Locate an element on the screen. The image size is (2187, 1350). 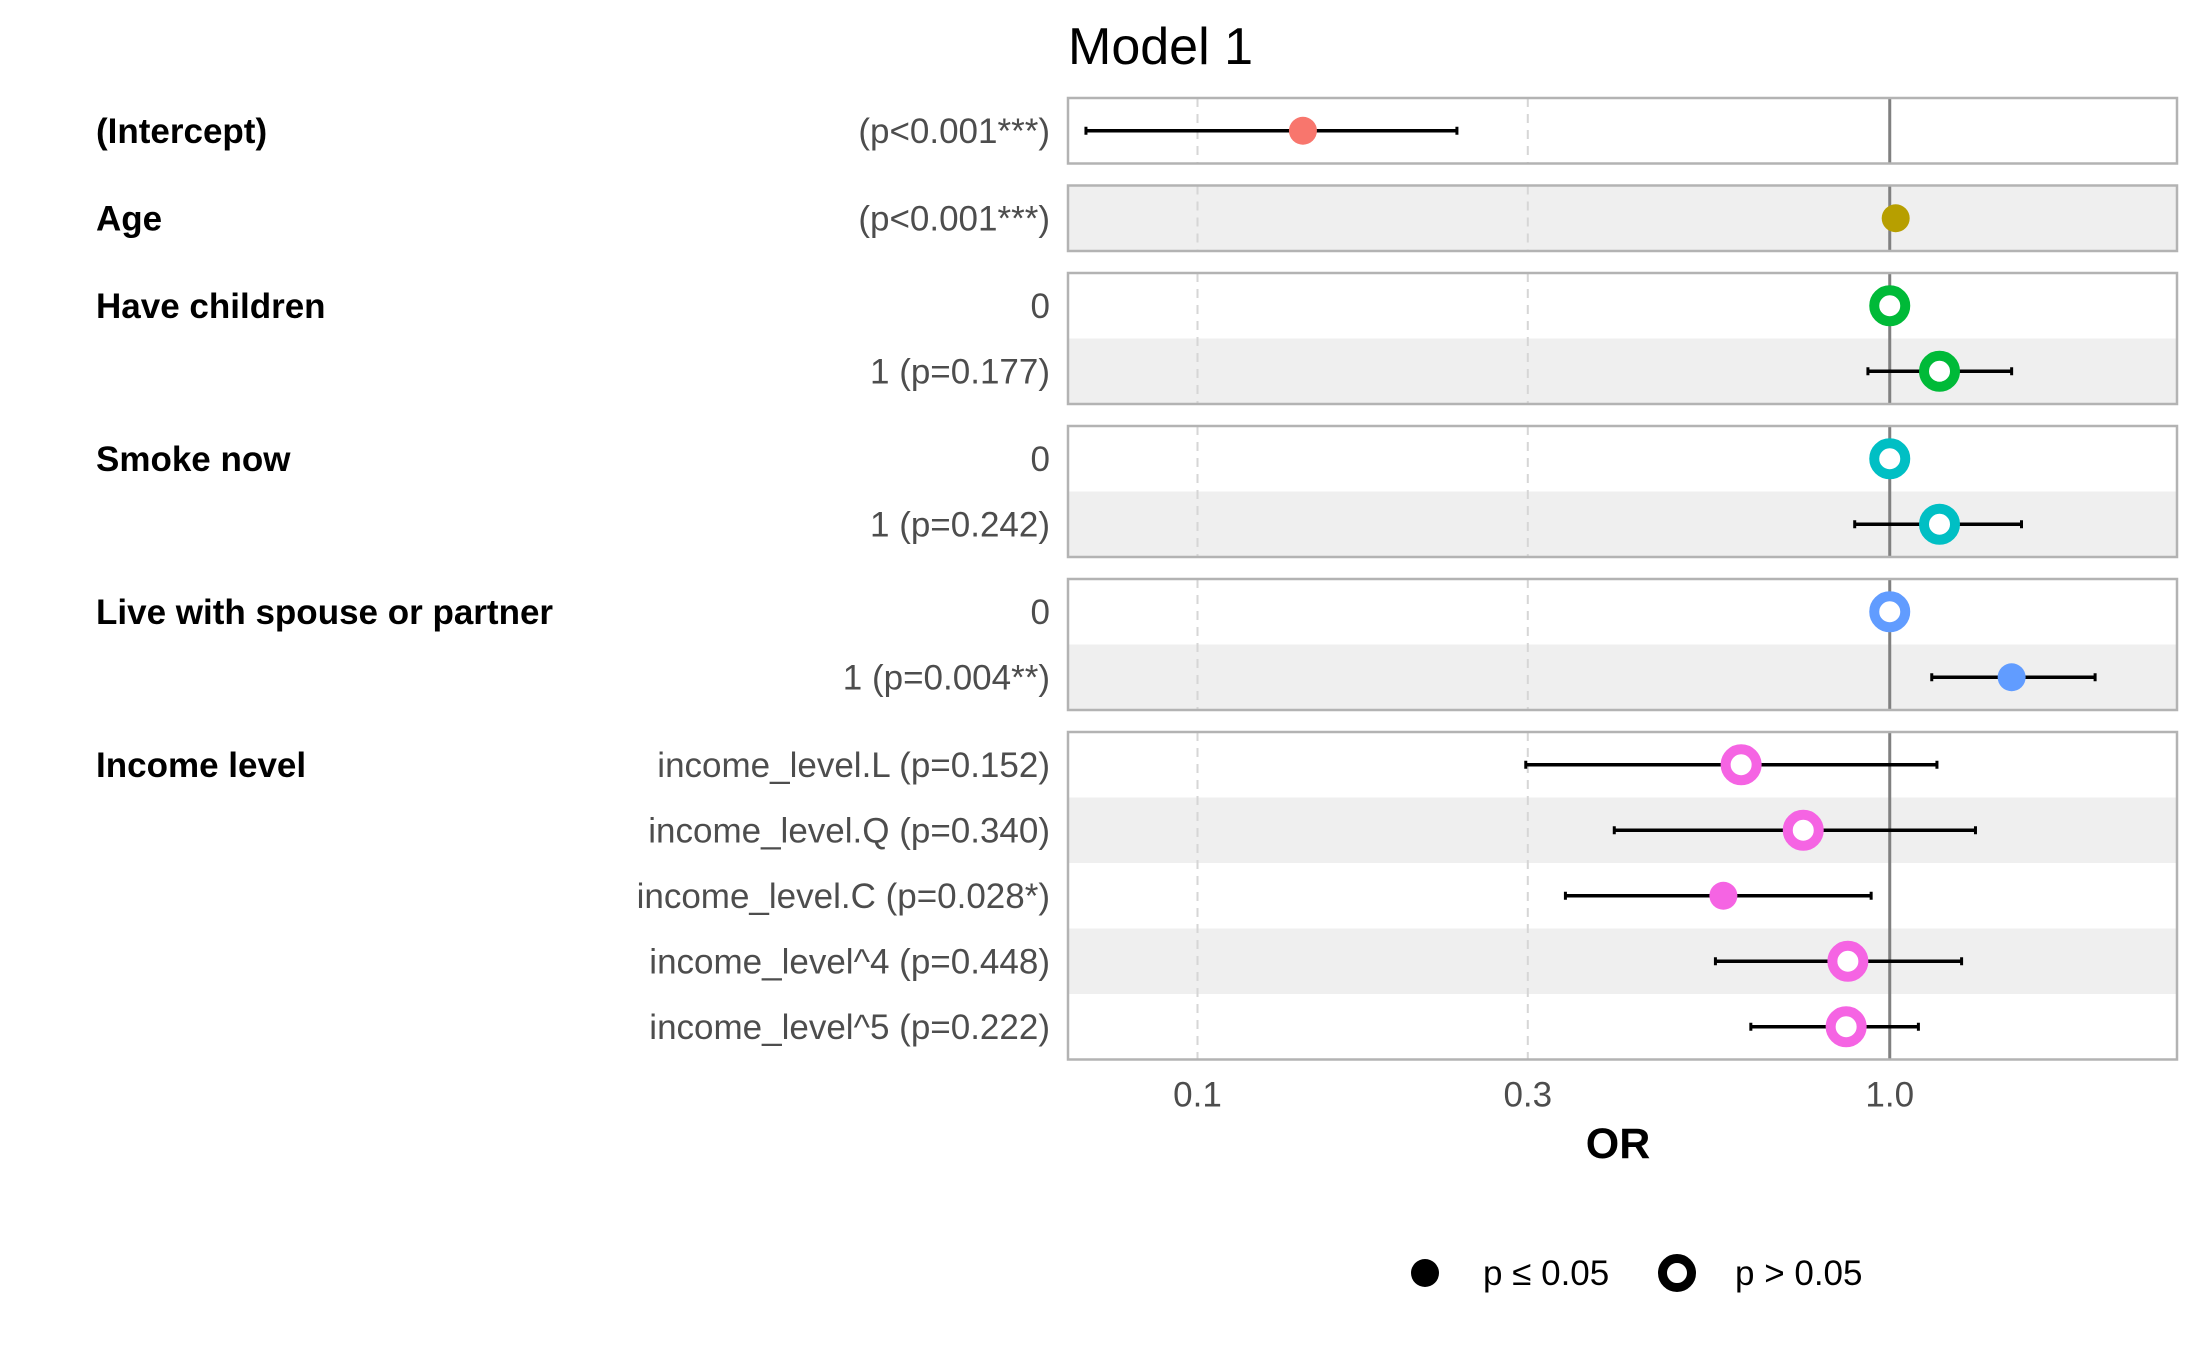
variable-label: Have children is located at coordinates (211, 306).